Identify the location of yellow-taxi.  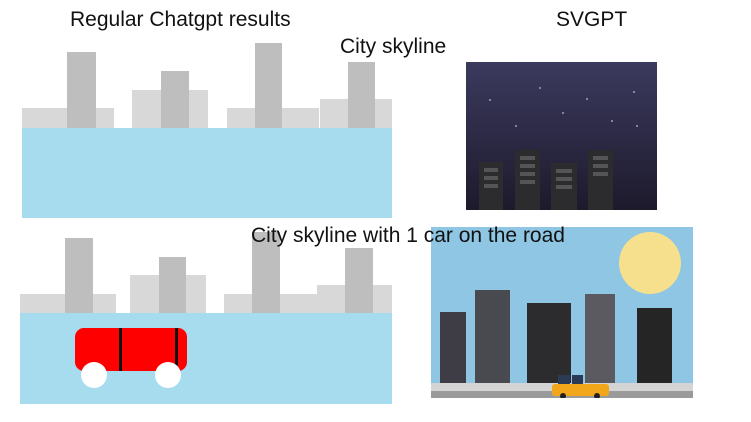
(580, 386).